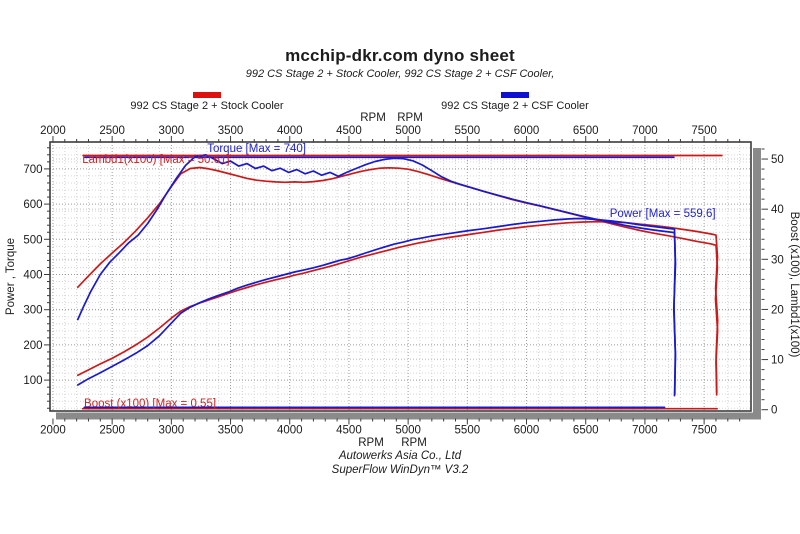 The image size is (800, 534). What do you see at coordinates (290, 131) in the screenshot?
I see `x-tick-label-top: 4000` at bounding box center [290, 131].